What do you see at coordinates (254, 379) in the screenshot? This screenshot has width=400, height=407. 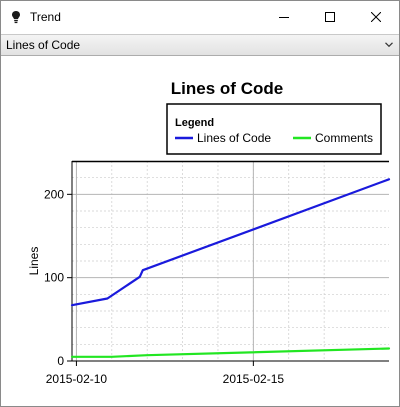 I see `x-tick-label: 2015-02-15` at bounding box center [254, 379].